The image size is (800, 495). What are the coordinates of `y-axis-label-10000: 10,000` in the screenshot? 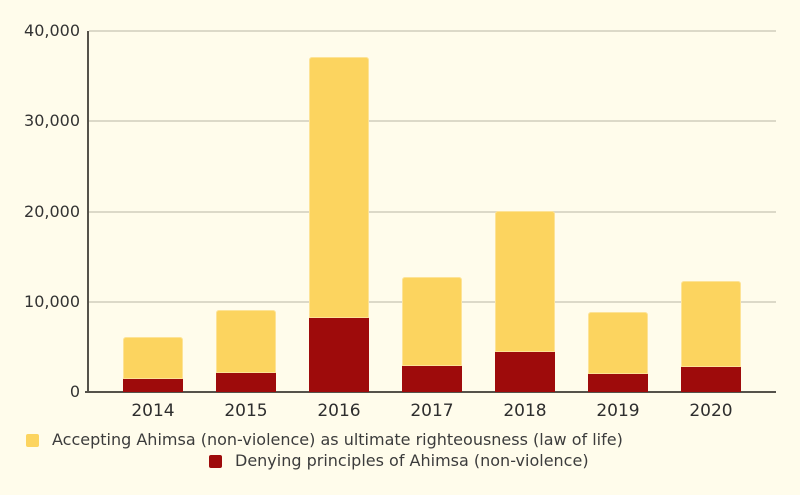 It's located at (52, 301).